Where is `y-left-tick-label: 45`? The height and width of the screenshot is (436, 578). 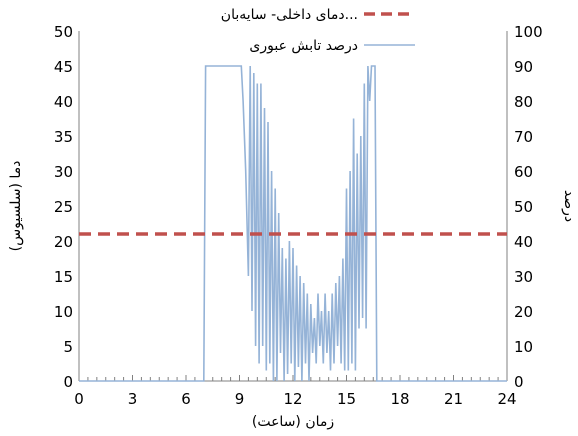 y-left-tick-label: 45 is located at coordinates (63, 67).